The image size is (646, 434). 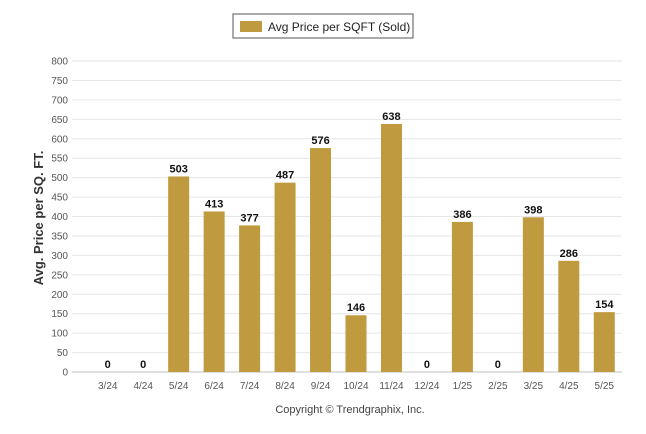 What do you see at coordinates (604, 305) in the screenshot?
I see `data-label: 154` at bounding box center [604, 305].